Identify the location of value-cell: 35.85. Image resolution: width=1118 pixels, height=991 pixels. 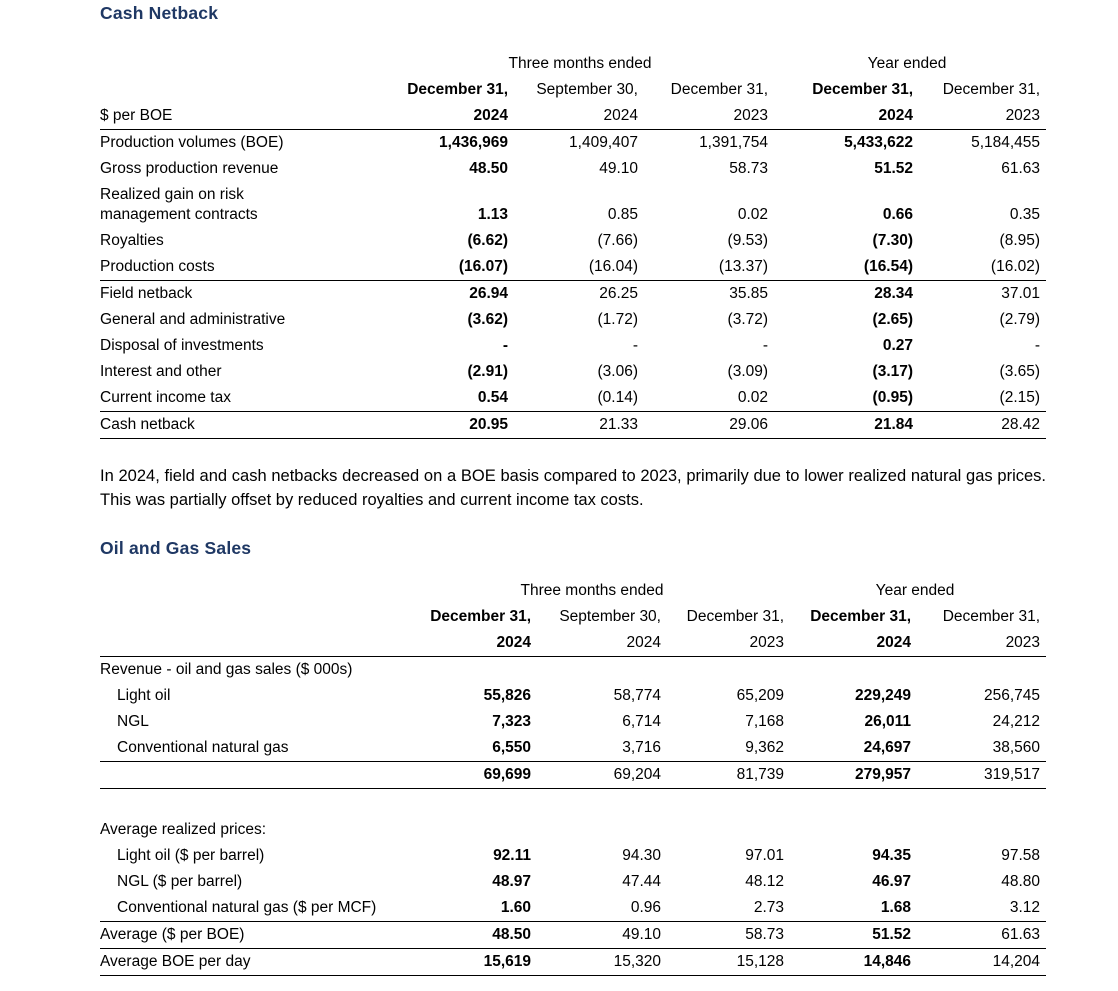
(749, 293).